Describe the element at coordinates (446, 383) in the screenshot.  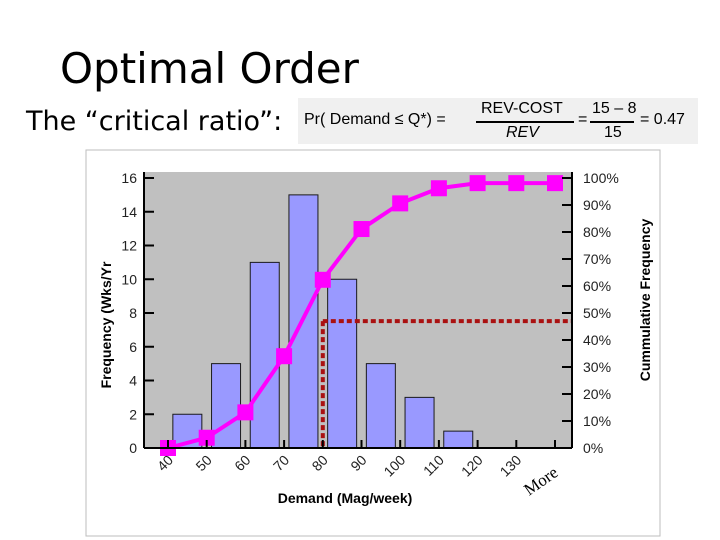
I see `reference-lines` at that location.